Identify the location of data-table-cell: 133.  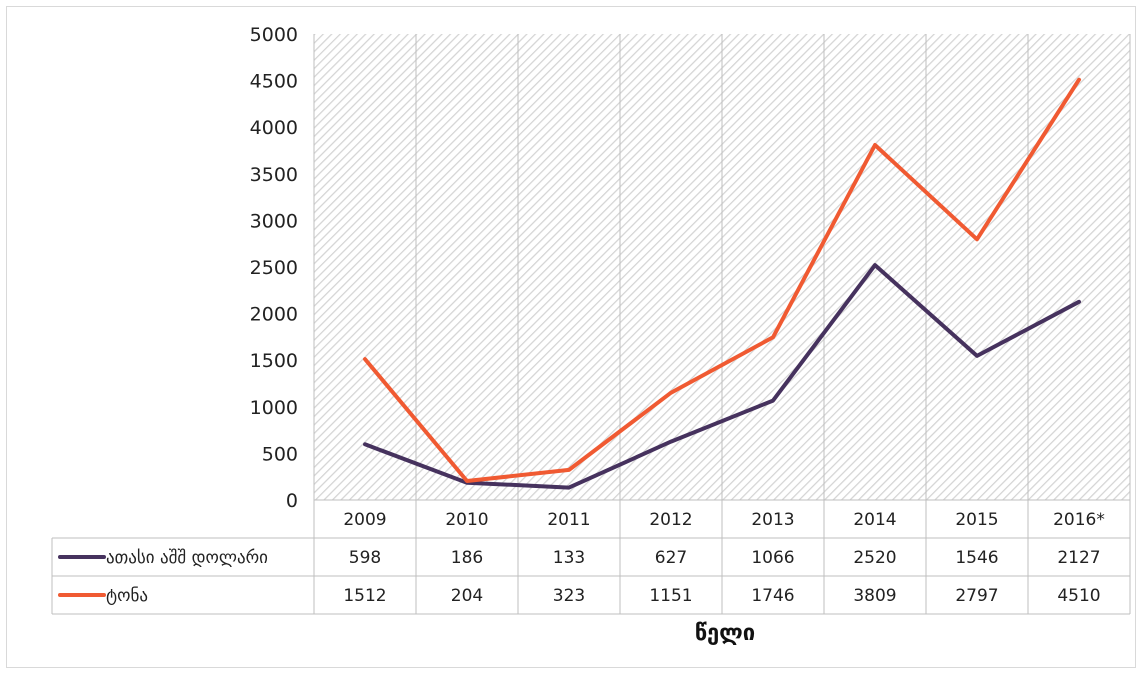
(569, 558).